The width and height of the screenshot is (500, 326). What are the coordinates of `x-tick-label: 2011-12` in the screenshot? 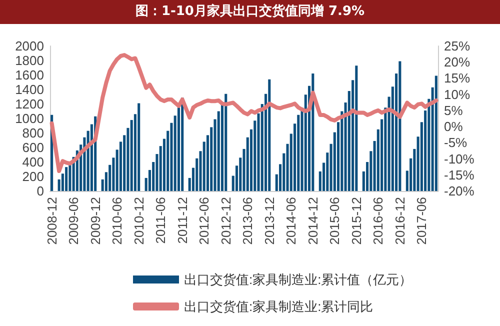 It's located at (182, 220).